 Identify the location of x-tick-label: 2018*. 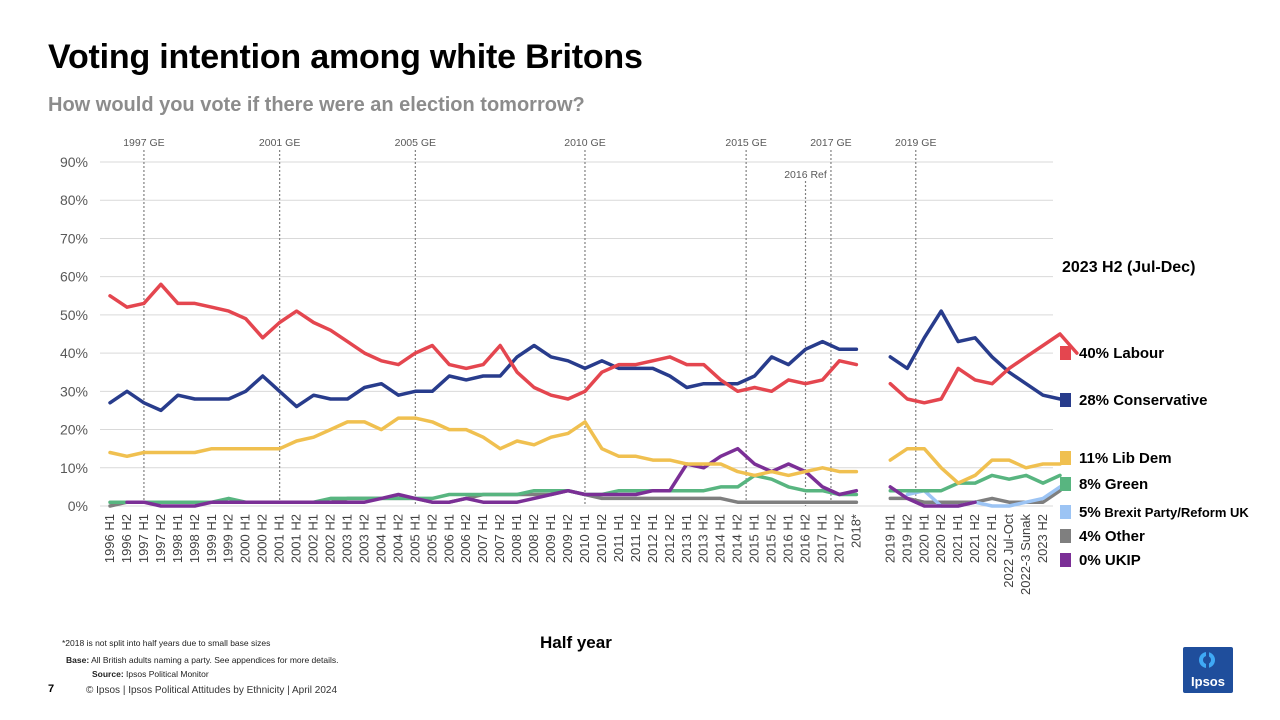
(855, 531).